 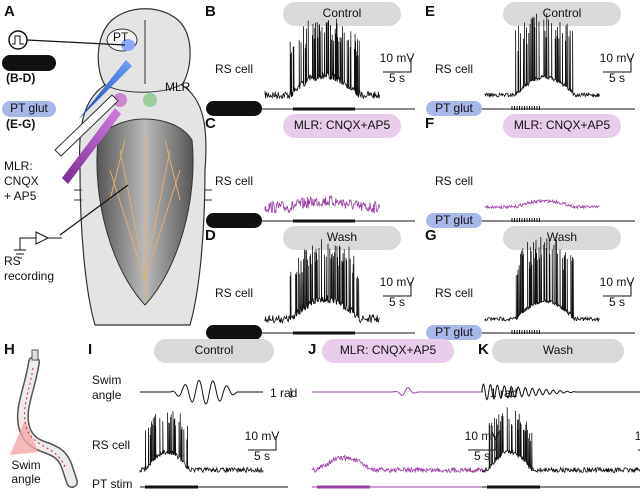 I want to click on pt-glut-panels: (E-G), so click(x=20, y=124).